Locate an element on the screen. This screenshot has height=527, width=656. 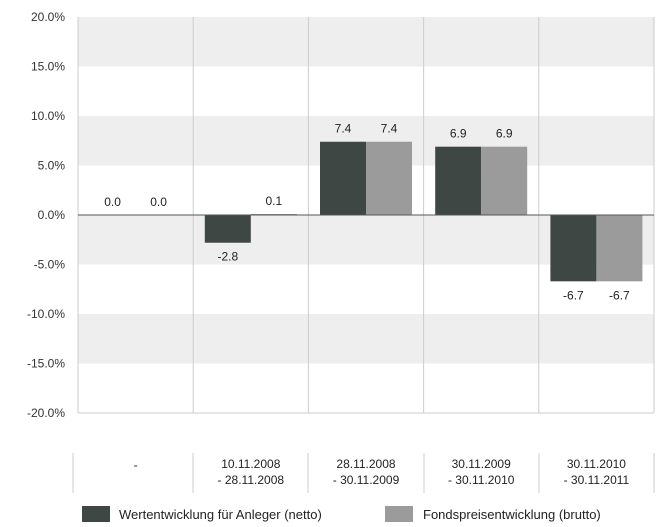
category-label: 30.11.2009 is located at coordinates (481, 464).